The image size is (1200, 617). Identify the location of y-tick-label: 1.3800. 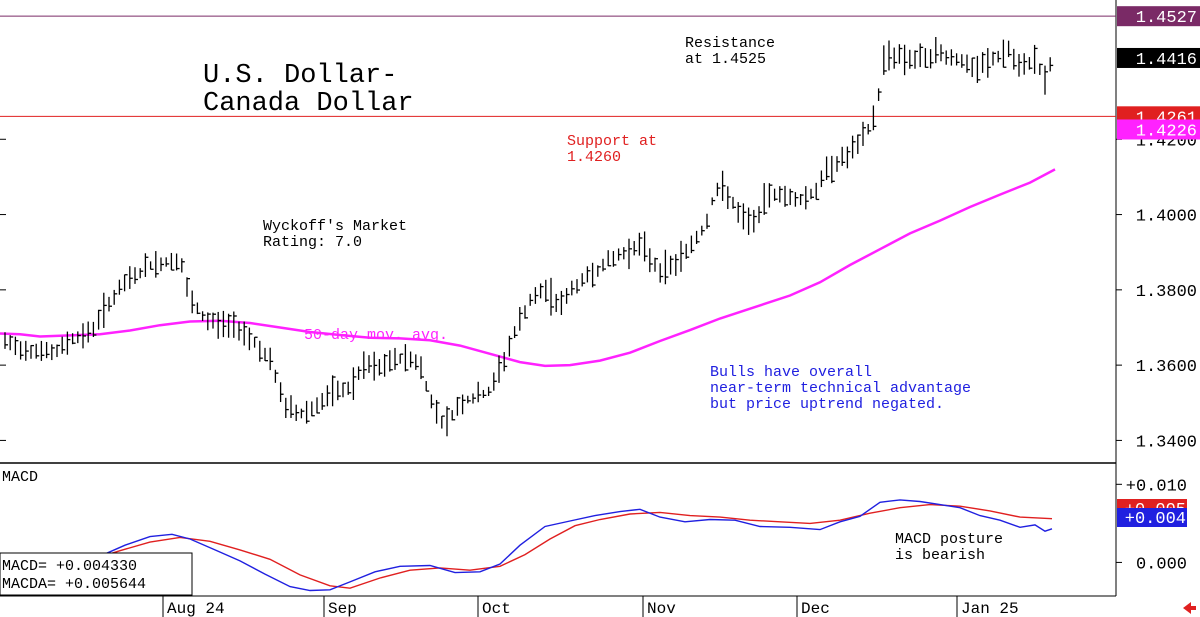
(1166, 292).